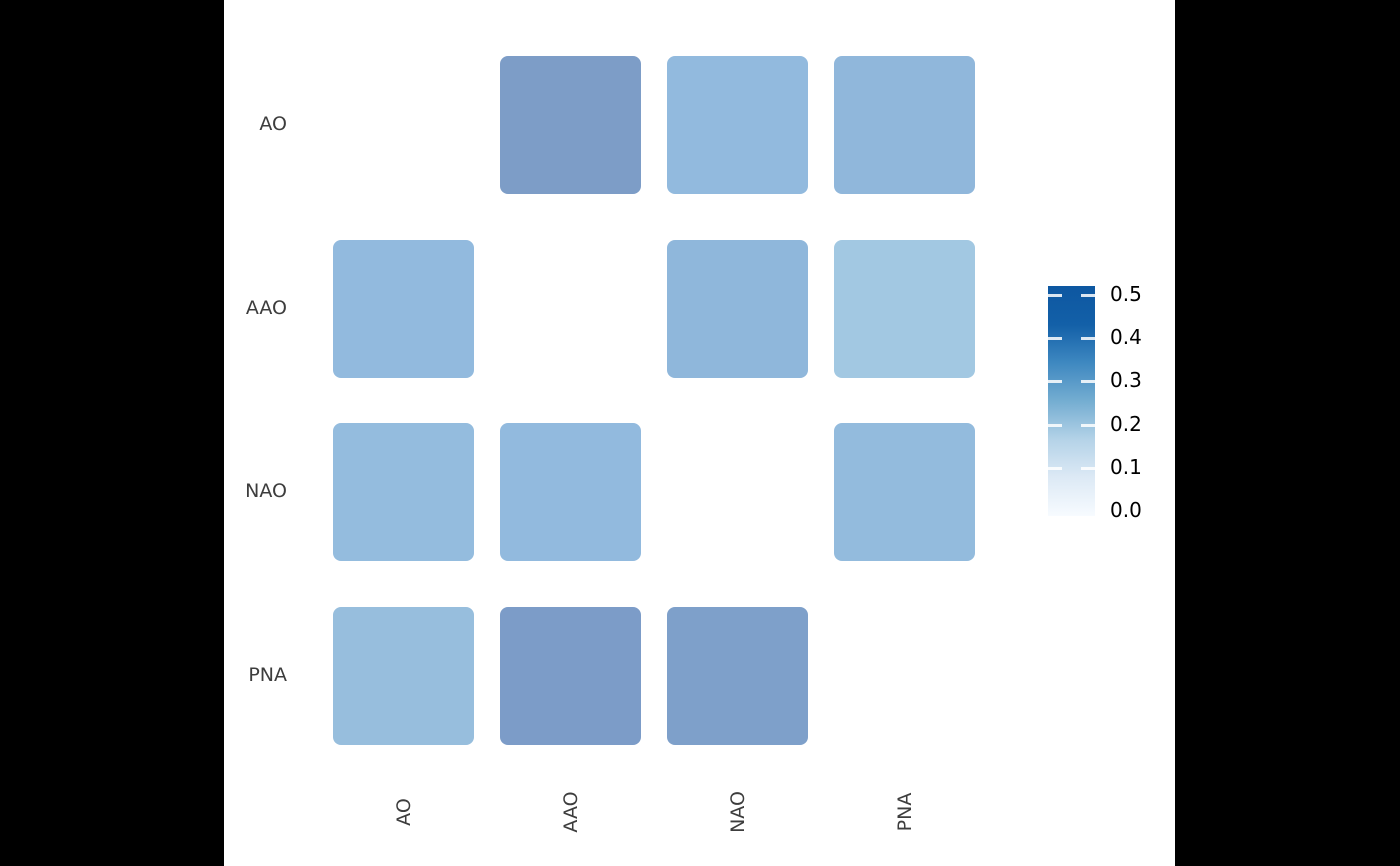  What do you see at coordinates (266, 308) in the screenshot?
I see `y-axis-label: AAO` at bounding box center [266, 308].